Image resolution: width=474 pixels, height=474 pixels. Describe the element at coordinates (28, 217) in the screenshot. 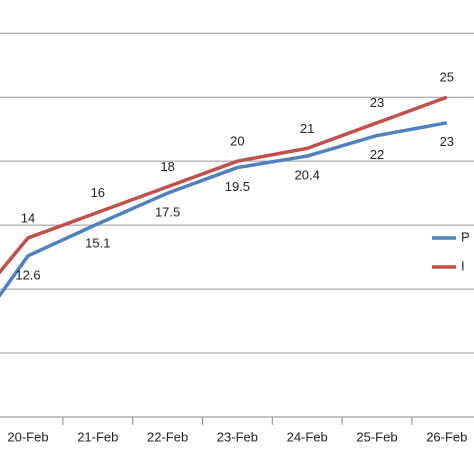

I see `data-label: 14` at that location.